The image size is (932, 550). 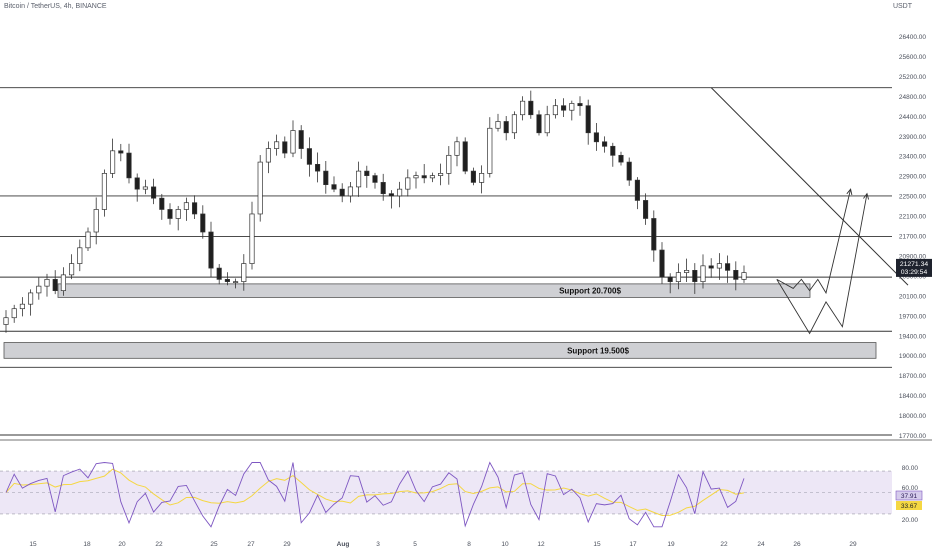 What do you see at coordinates (87, 544) in the screenshot?
I see `time-tick-label: 18` at bounding box center [87, 544].